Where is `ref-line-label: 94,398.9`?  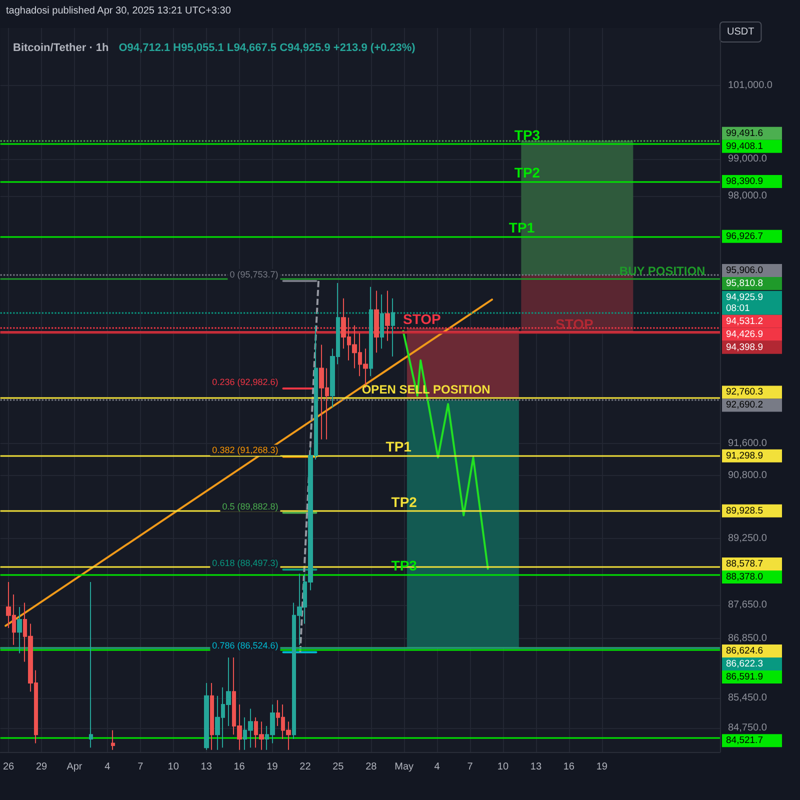
ref-line-label: 94,398.9 is located at coordinates (744, 347).